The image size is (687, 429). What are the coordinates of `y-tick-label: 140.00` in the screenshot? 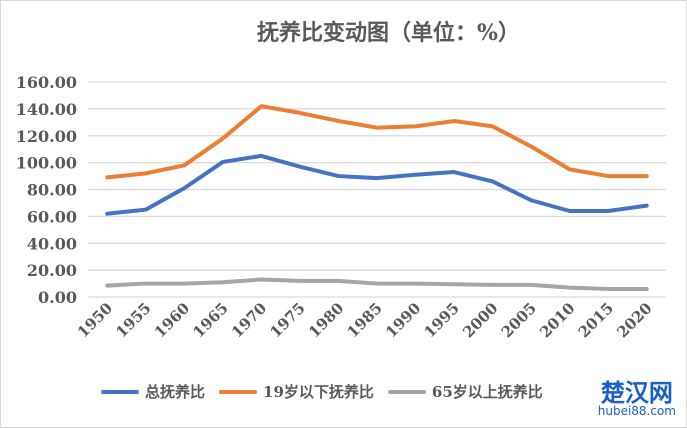 It's located at (46, 109).